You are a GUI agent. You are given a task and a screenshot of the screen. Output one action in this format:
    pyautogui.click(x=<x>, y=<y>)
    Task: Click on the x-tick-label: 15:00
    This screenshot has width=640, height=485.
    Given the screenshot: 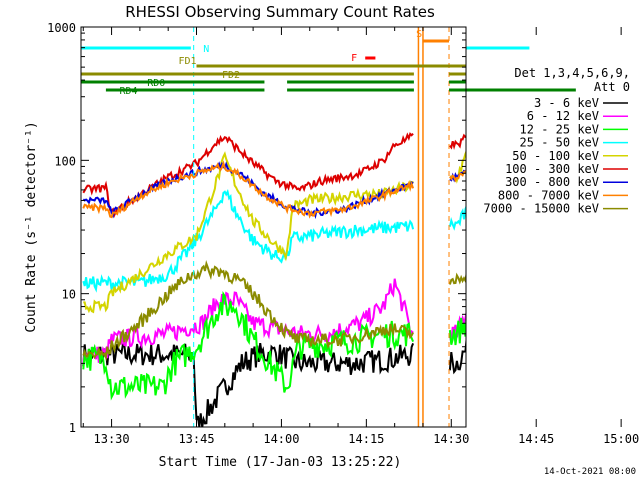 What is the action you would take?
    pyautogui.click(x=621, y=439)
    